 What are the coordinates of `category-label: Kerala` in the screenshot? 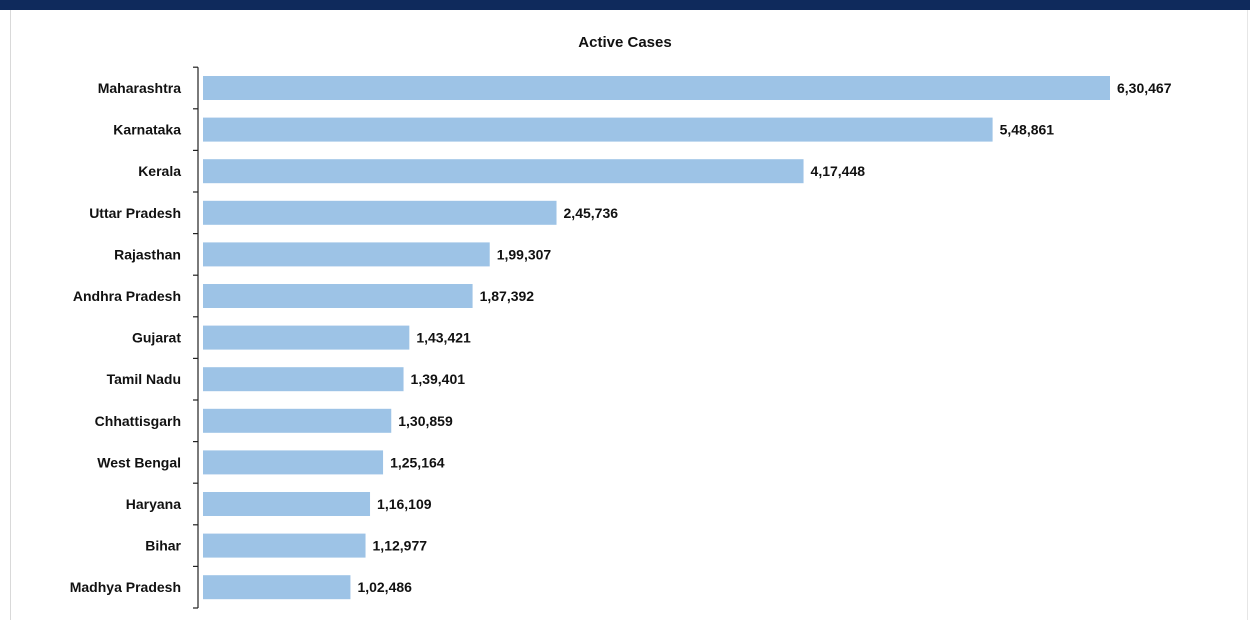 It's located at (159, 171).